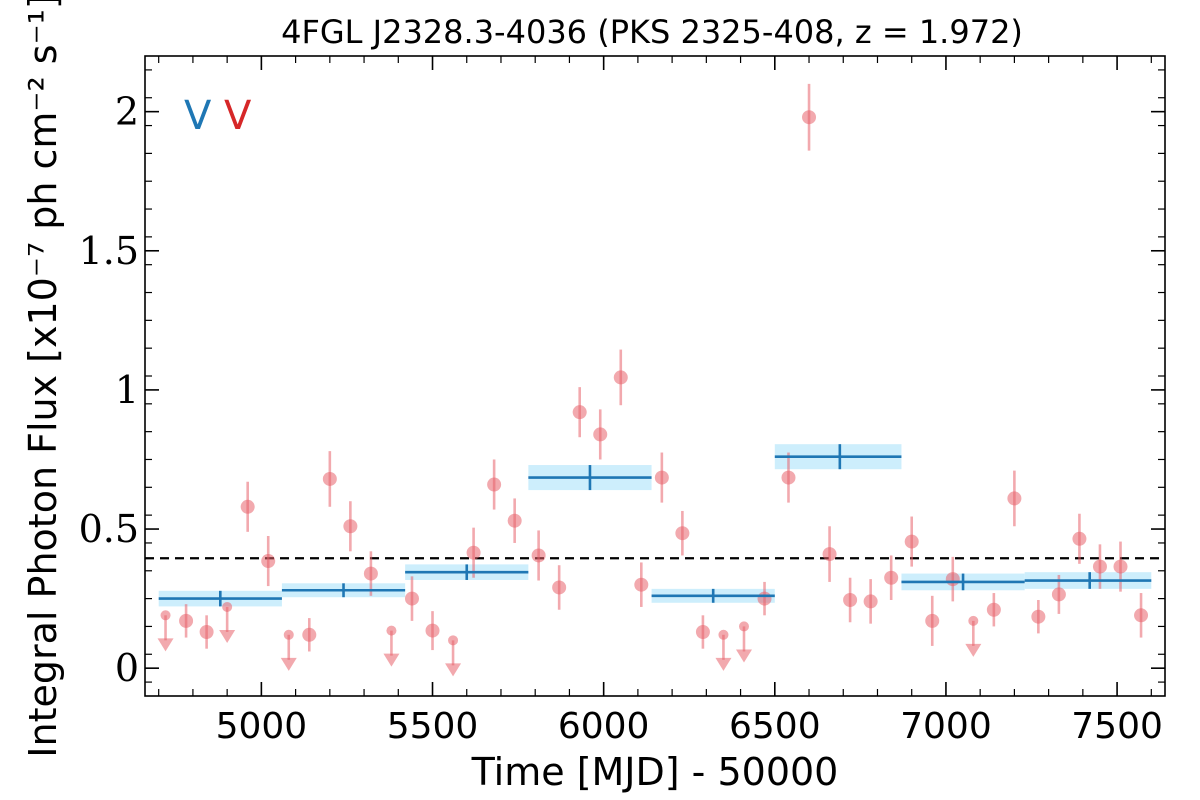  I want to click on legend-label-blue: V, so click(198, 116).